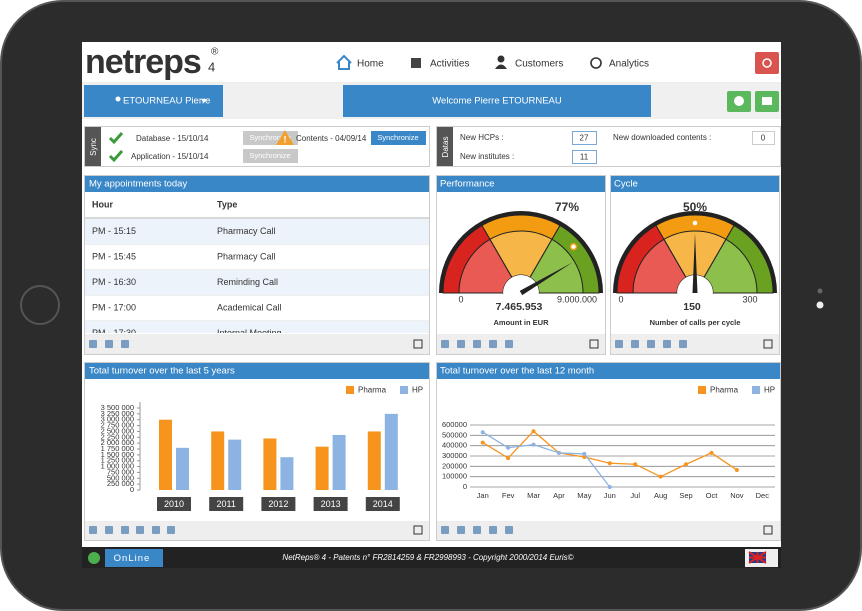 The height and width of the screenshot is (611, 862). Describe the element at coordinates (257, 530) in the screenshot. I see `panel-toolbar` at that location.